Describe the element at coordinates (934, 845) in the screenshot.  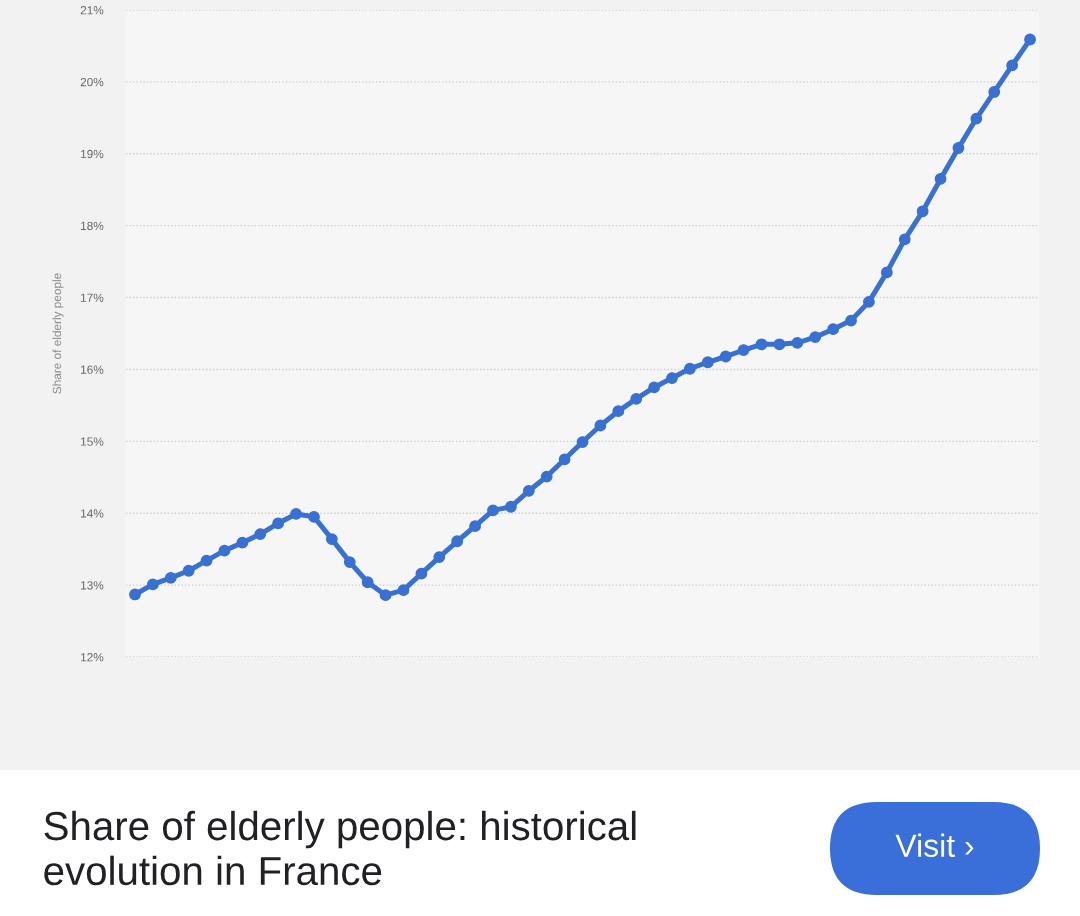
I see `text: Visit ›` at that location.